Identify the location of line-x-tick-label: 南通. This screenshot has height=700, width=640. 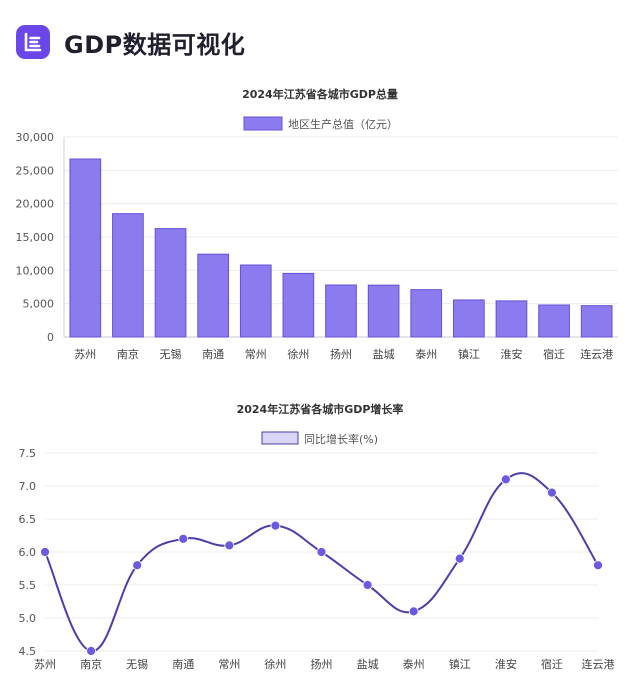
(183, 664).